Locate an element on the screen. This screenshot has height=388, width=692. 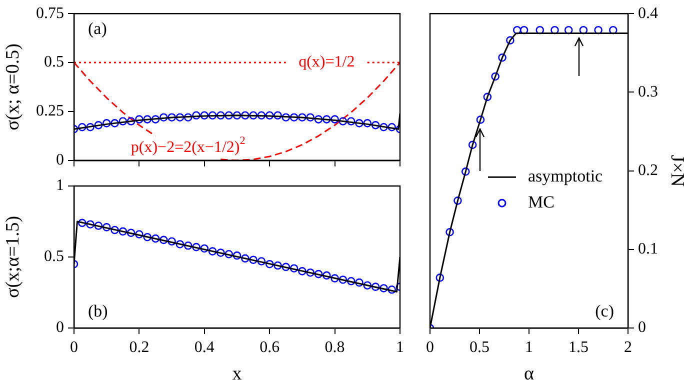
y2-tick-label: 0.4 is located at coordinates (648, 13).